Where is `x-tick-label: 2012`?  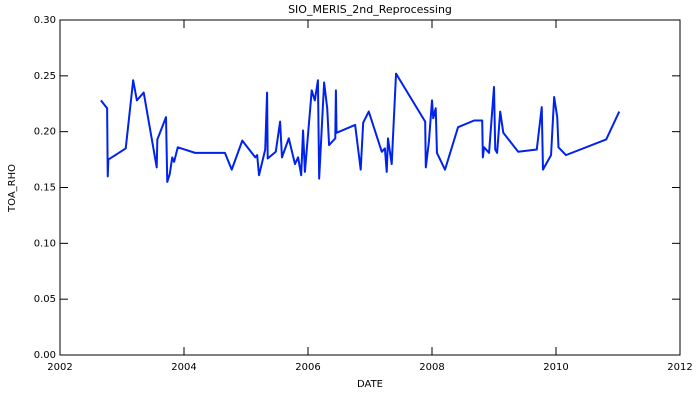
x-tick-label: 2012 is located at coordinates (679, 367).